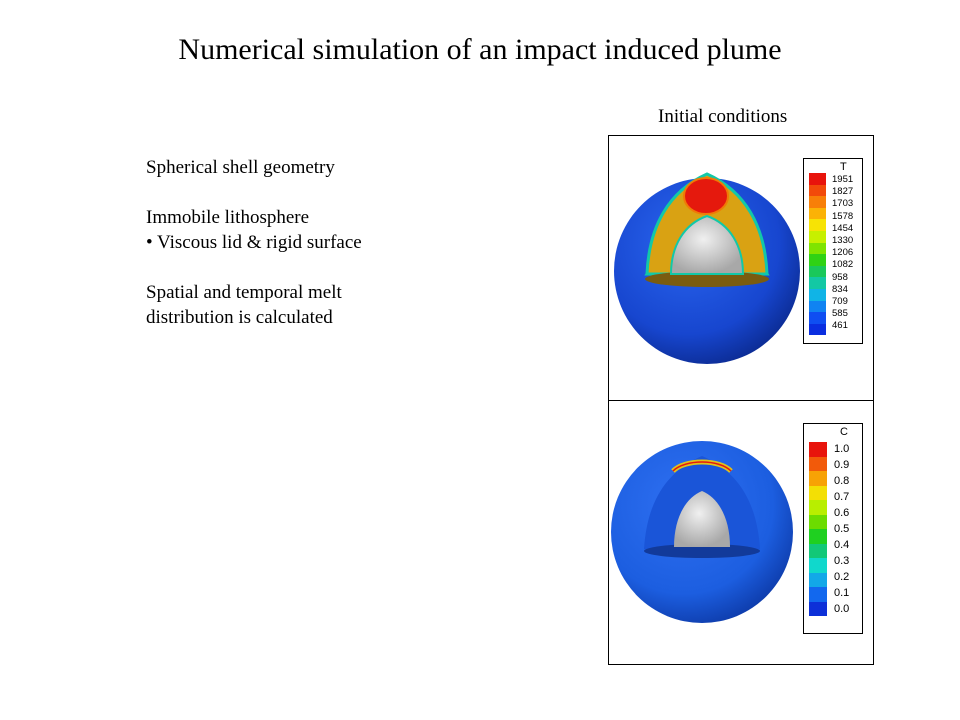 The height and width of the screenshot is (720, 960). I want to click on bullet-melt-line1: Spatial and temporal melt, so click(244, 292).